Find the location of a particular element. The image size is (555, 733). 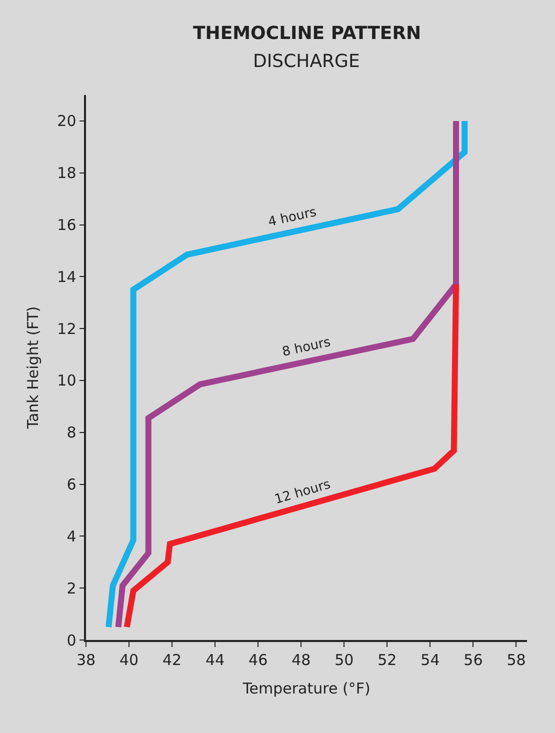

x-tick-label: 56 is located at coordinates (473, 659).